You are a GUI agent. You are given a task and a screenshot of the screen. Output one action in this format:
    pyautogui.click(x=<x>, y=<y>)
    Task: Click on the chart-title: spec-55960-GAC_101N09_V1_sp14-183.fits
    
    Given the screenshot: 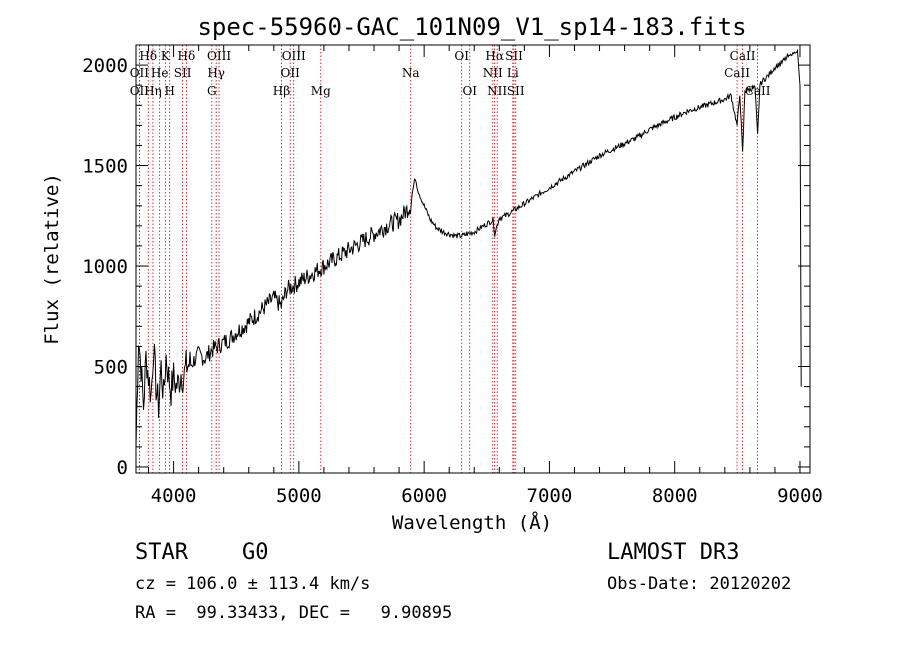 What is the action you would take?
    pyautogui.click(x=471, y=27)
    